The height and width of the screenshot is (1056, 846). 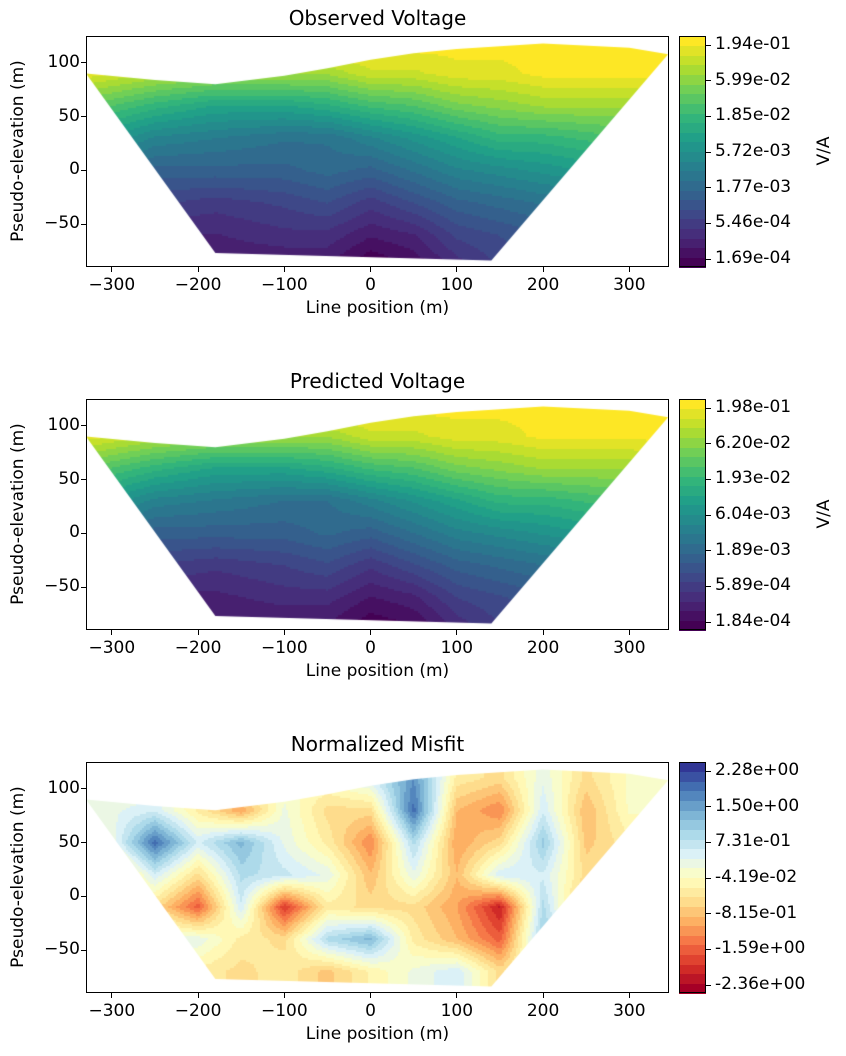 What do you see at coordinates (753, 258) in the screenshot?
I see `colorbar-tick-label: 1.69e-04` at bounding box center [753, 258].